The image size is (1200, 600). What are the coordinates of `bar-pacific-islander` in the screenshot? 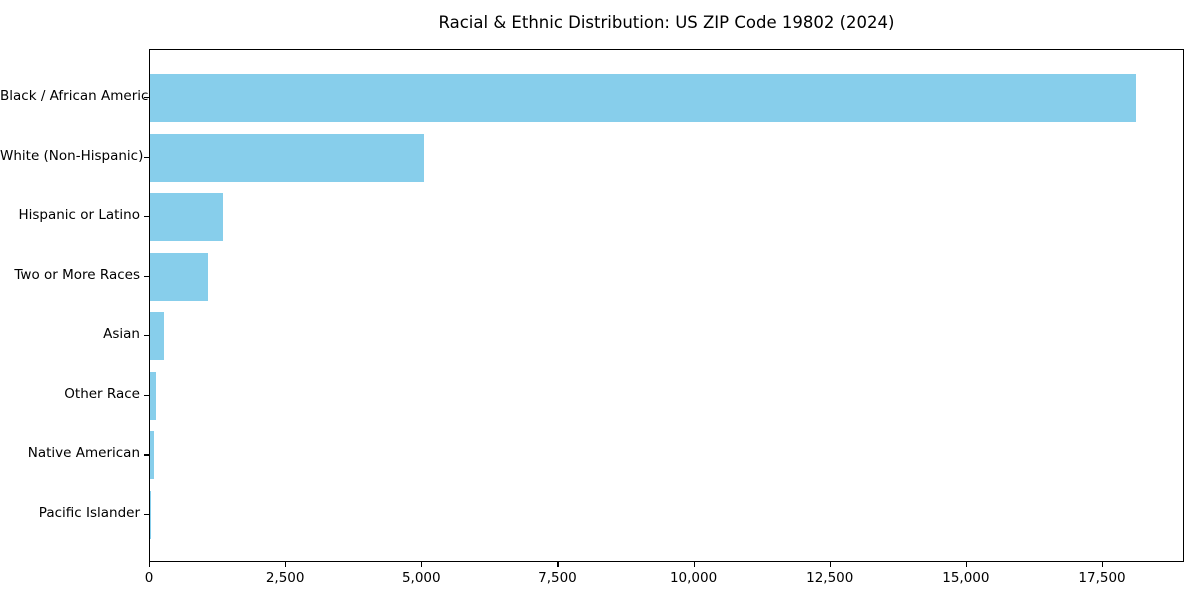 It's located at (150, 515).